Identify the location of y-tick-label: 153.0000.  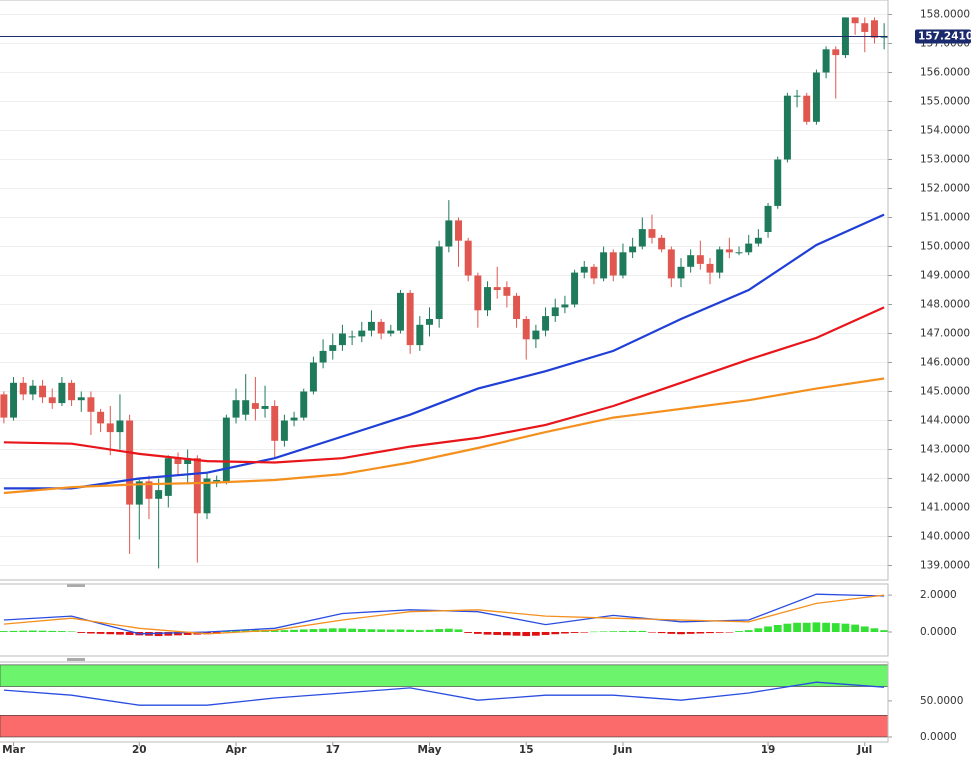
(945, 160).